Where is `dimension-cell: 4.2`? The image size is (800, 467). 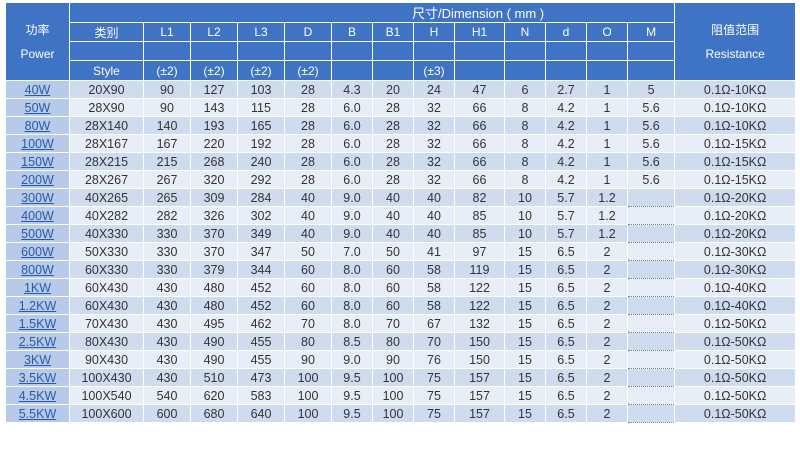
dimension-cell: 4.2 is located at coordinates (566, 125).